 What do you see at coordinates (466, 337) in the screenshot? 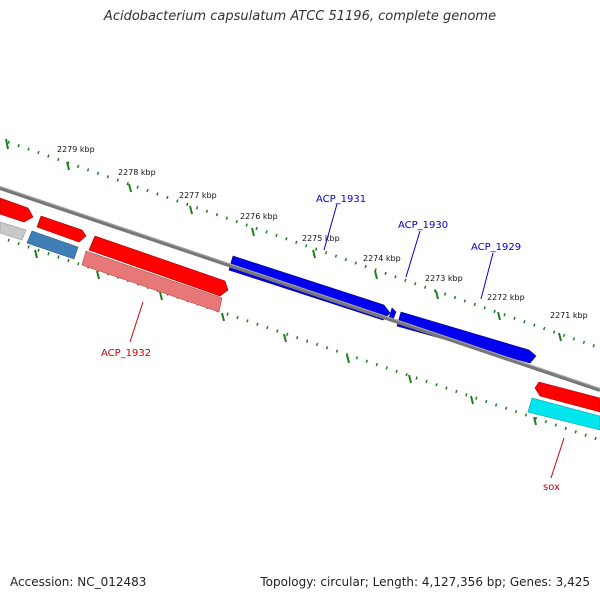
I see `gene-arrow-acp-1930-1929` at bounding box center [466, 337].